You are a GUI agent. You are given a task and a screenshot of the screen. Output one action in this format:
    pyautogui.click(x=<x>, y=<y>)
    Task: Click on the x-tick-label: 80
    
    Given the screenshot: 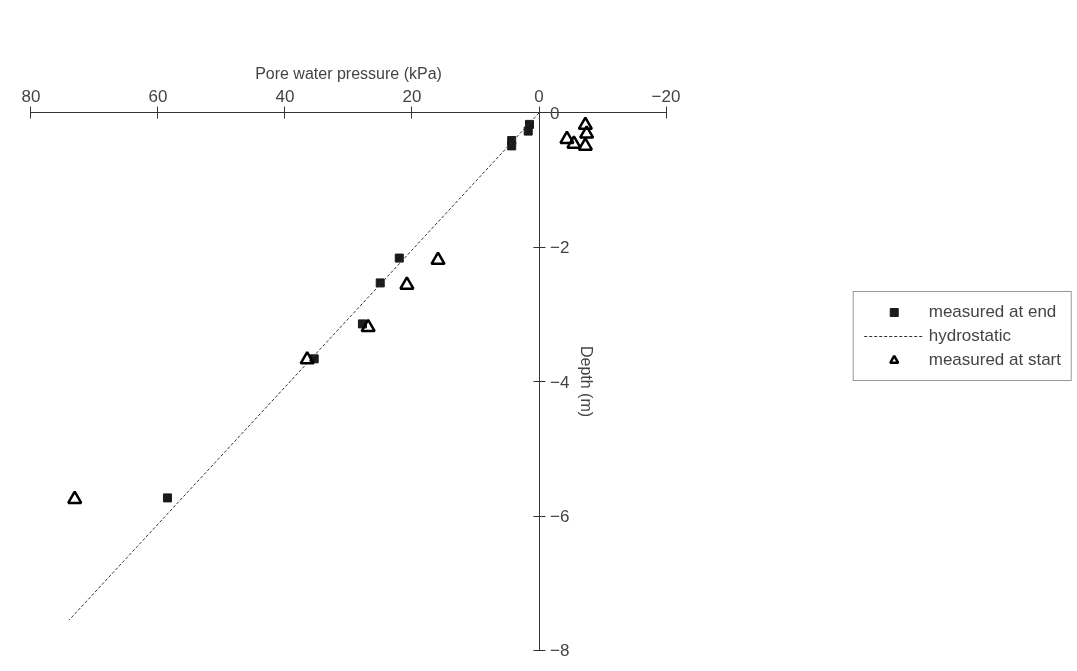 What is the action you would take?
    pyautogui.click(x=31, y=96)
    